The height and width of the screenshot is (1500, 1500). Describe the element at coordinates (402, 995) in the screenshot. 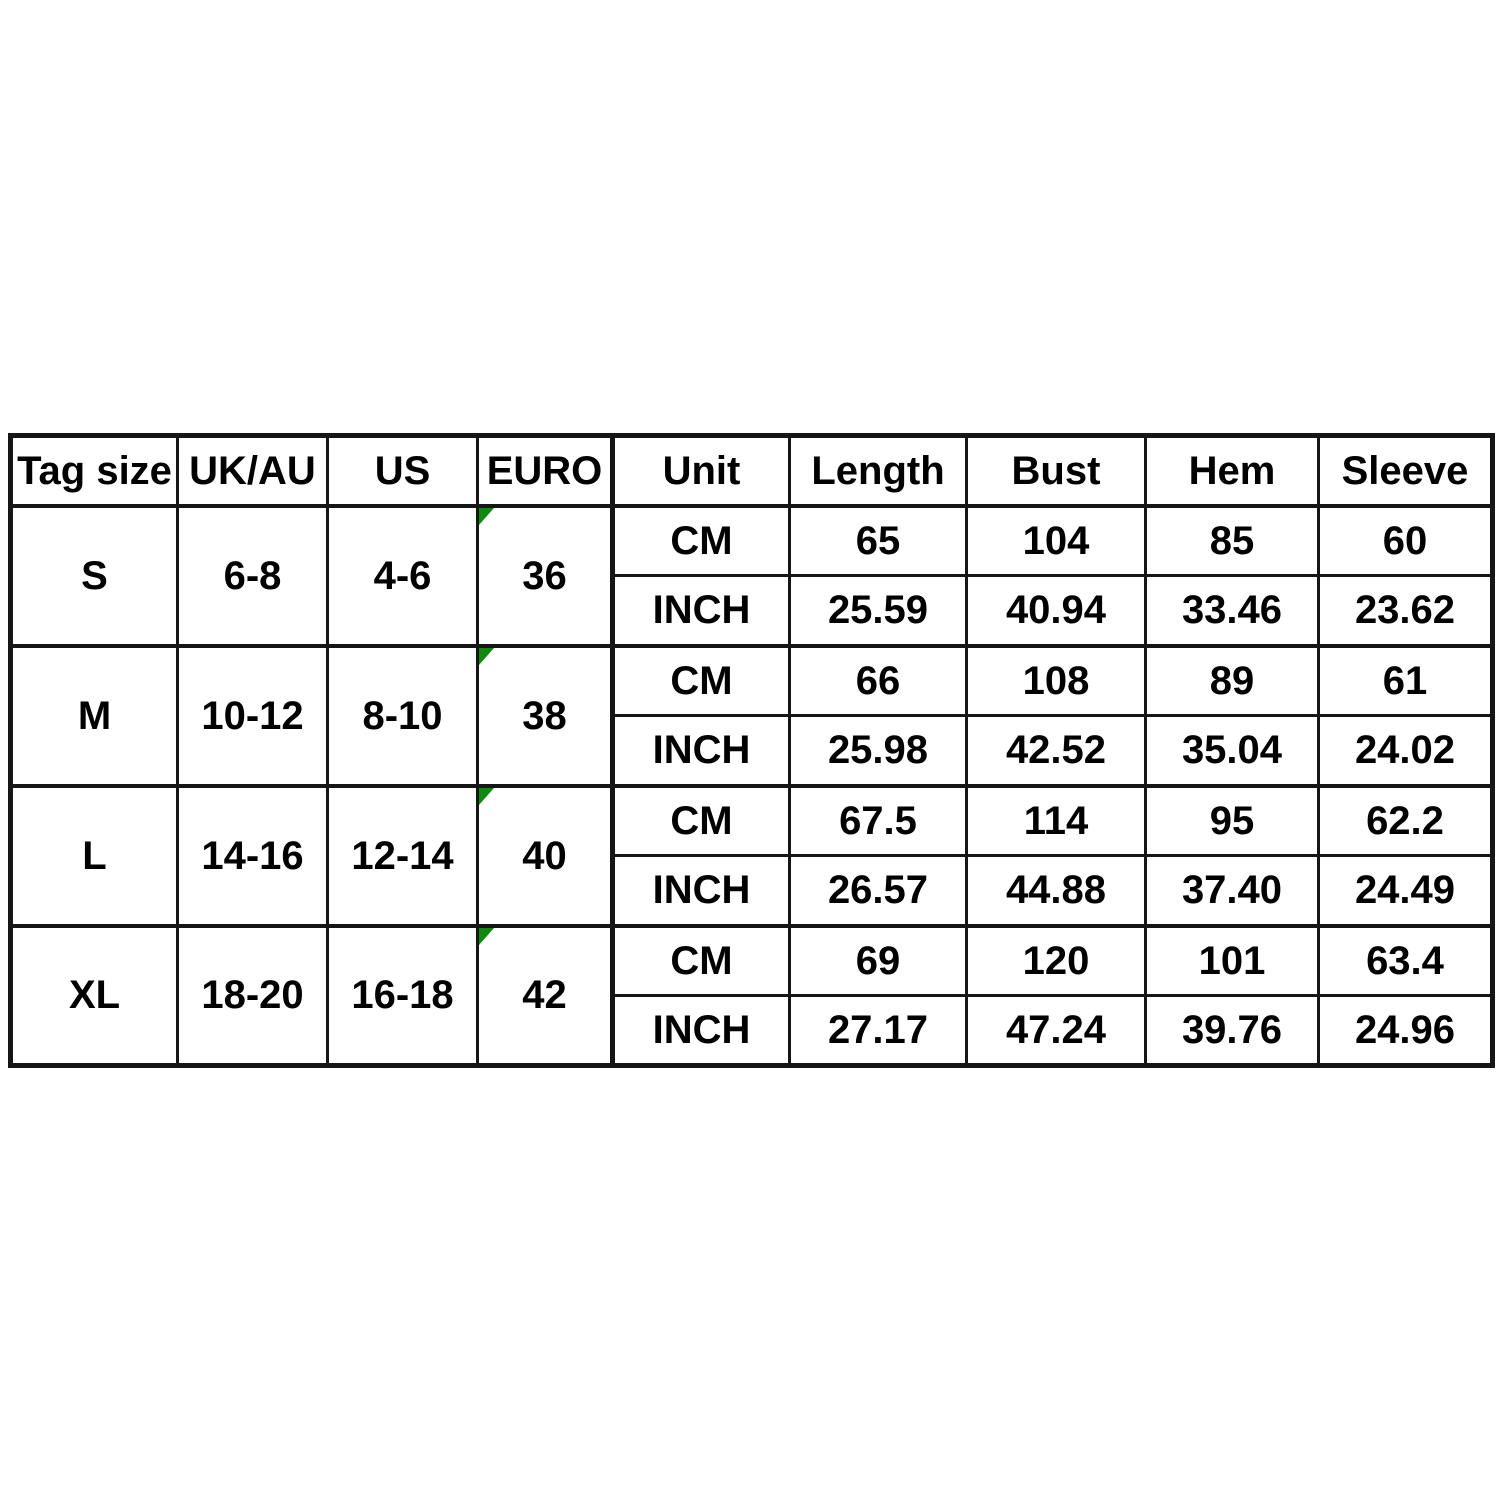

I see `us-cell: 16-18` at that location.